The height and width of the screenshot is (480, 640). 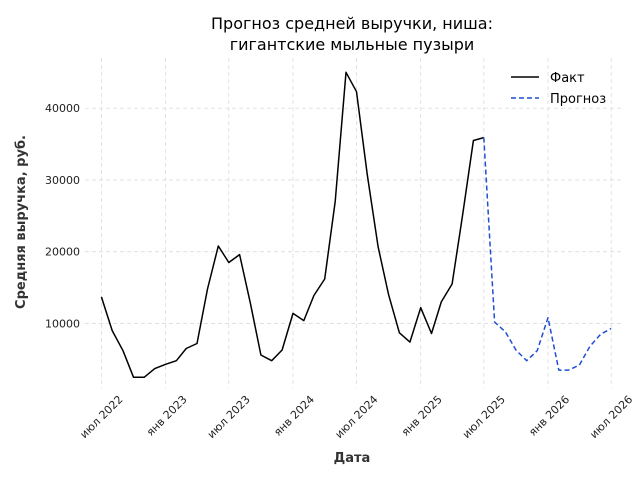 I want to click on x-tick-label: июл 2022, so click(x=101, y=417).